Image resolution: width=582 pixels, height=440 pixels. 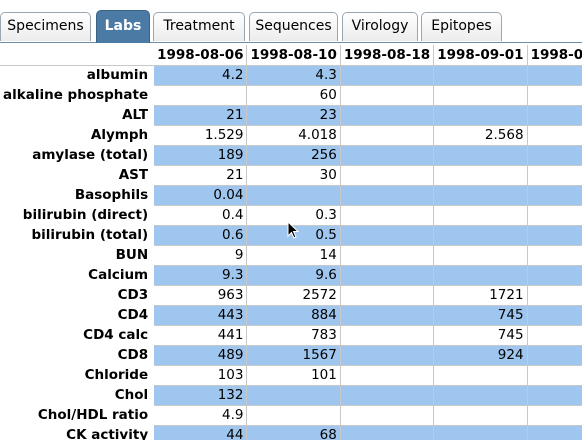 I want to click on lab-value-cell: 30, so click(x=293, y=175).